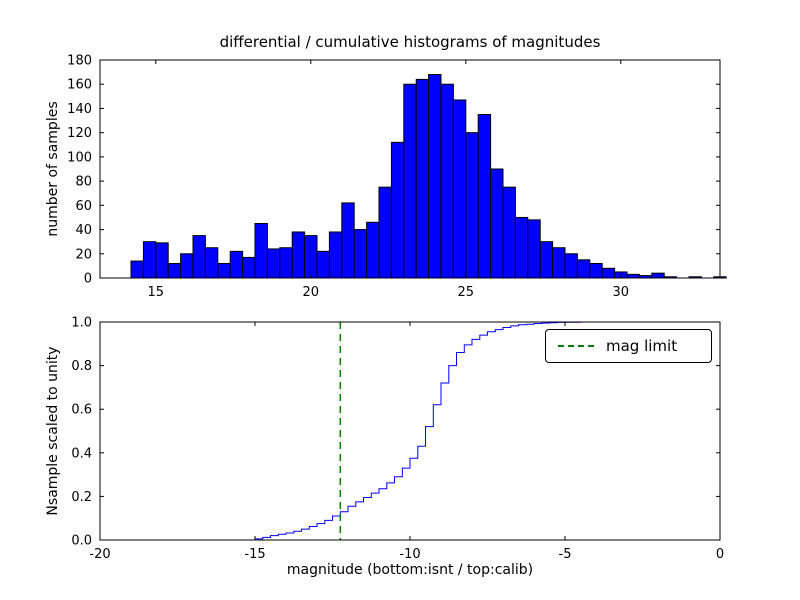  I want to click on y-tick-label: 160, so click(79, 85).